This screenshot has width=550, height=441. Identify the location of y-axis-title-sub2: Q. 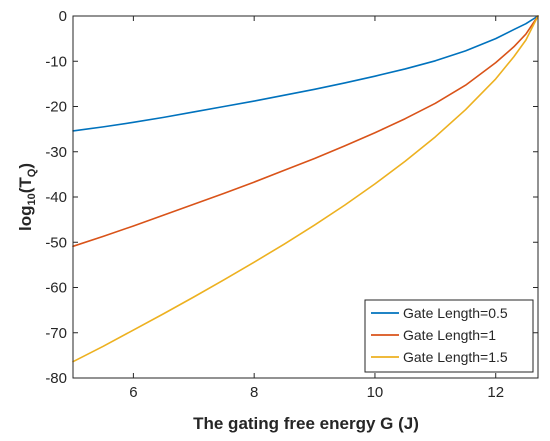
(32, 172).